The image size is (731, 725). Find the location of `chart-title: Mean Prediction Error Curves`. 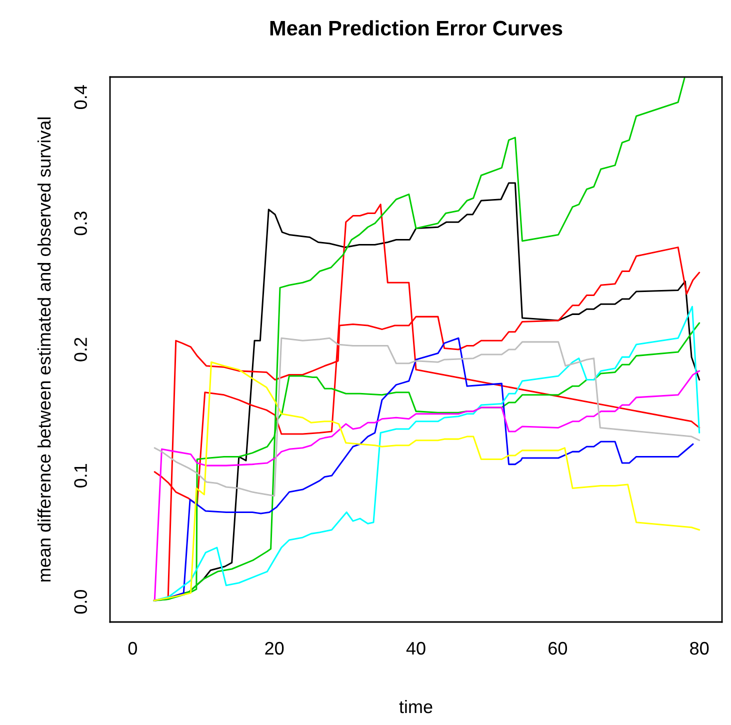

chart-title: Mean Prediction Error Curves is located at coordinates (416, 28).